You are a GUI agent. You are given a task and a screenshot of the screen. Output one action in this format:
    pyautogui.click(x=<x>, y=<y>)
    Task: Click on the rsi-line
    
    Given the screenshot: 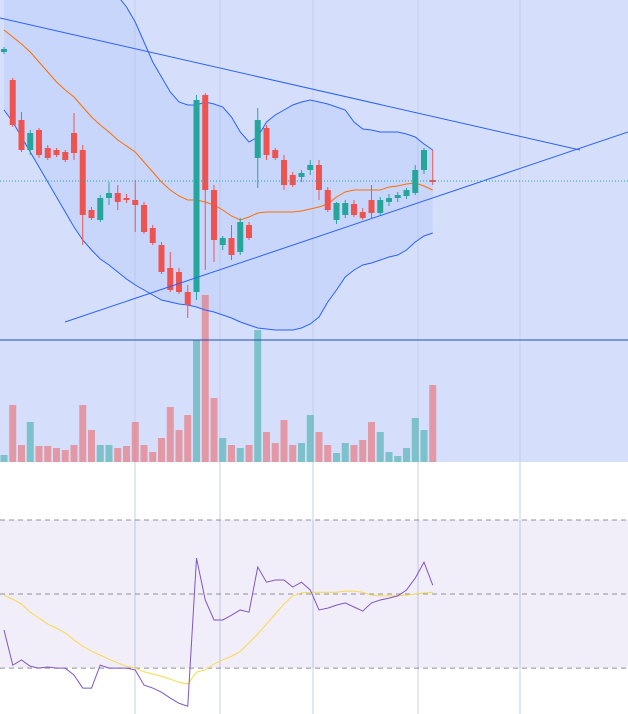 What is the action you would take?
    pyautogui.click(x=218, y=632)
    